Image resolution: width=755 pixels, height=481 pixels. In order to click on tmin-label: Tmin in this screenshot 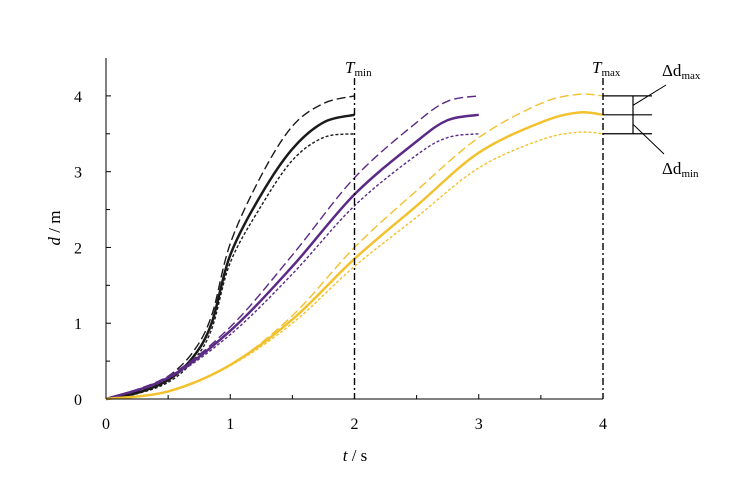, I will do `click(358, 68)`.